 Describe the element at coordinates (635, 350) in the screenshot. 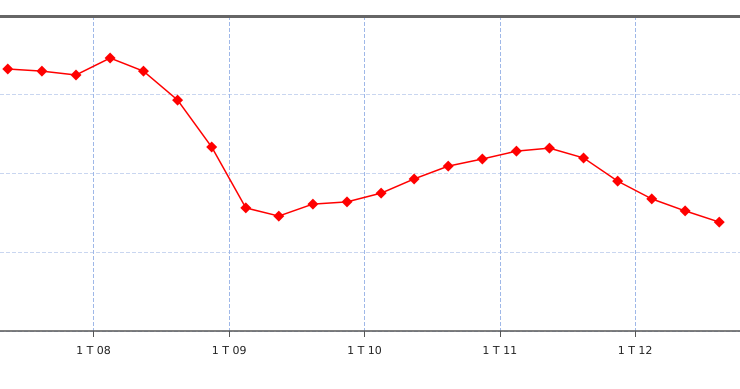

I see `x-tick-label: 1 T 12` at that location.